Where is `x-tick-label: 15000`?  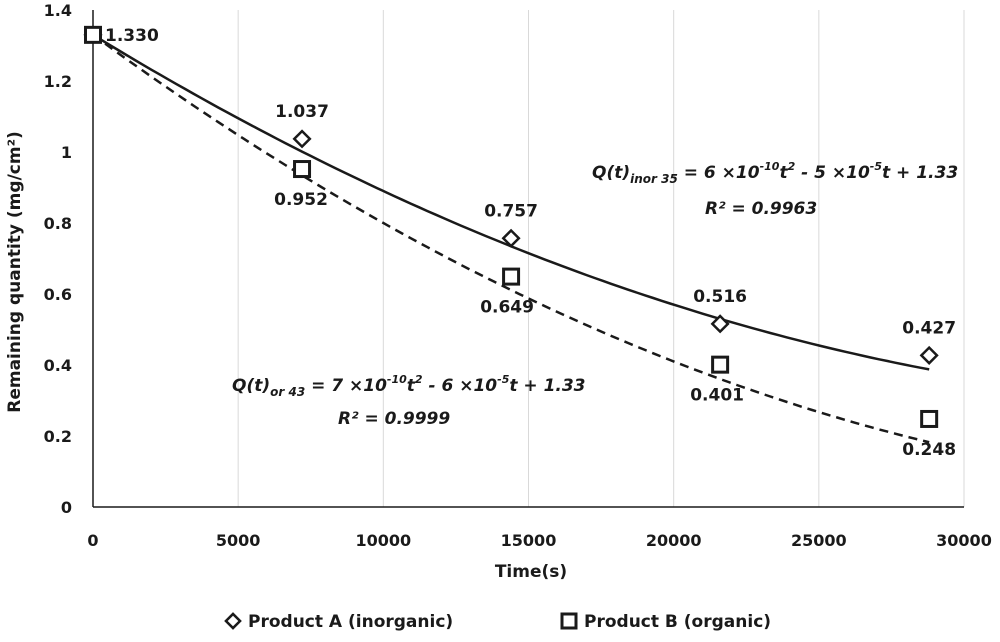
x-tick-label: 15000 is located at coordinates (529, 540).